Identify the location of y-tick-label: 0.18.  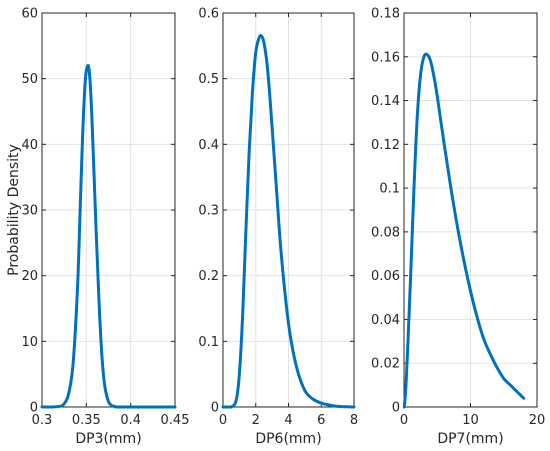
(385, 14).